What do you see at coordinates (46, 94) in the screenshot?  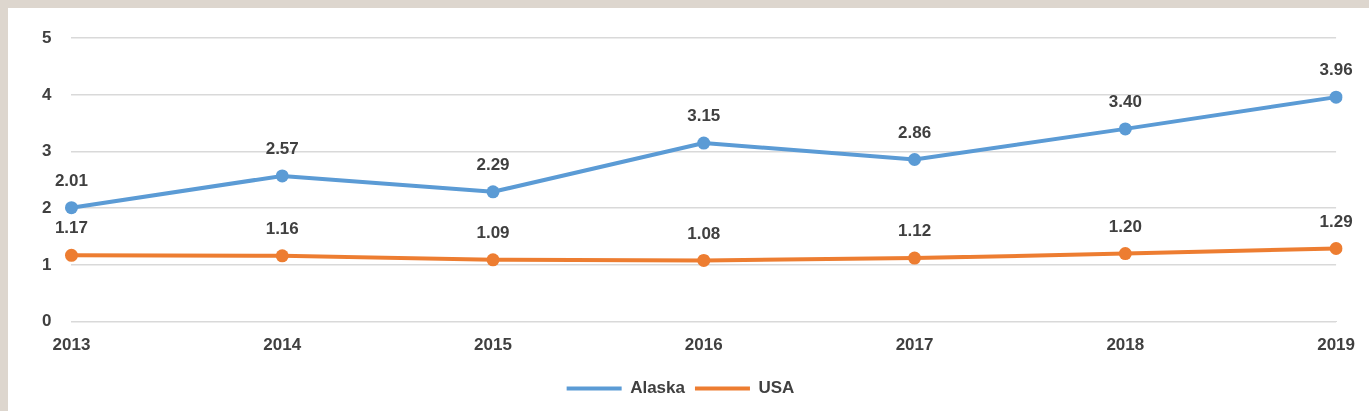 I see `y-tick-label: 4` at bounding box center [46, 94].